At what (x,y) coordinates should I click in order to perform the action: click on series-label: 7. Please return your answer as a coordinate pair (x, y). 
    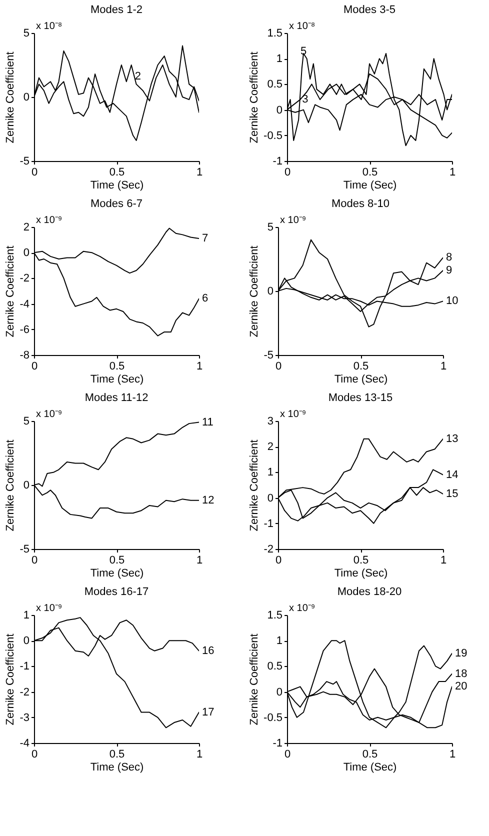
    Looking at the image, I should click on (205, 238).